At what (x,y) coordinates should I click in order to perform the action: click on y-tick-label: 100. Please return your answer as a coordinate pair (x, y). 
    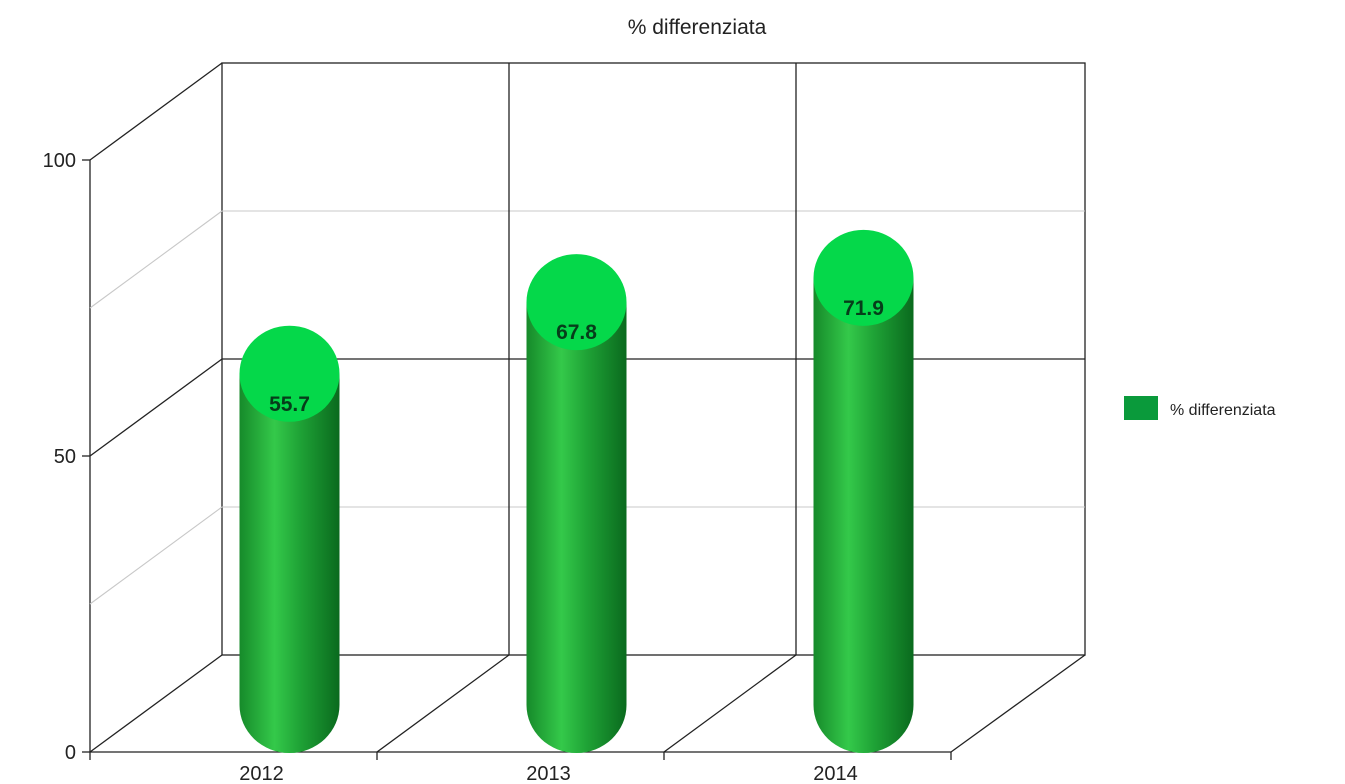
    Looking at the image, I should click on (59, 161).